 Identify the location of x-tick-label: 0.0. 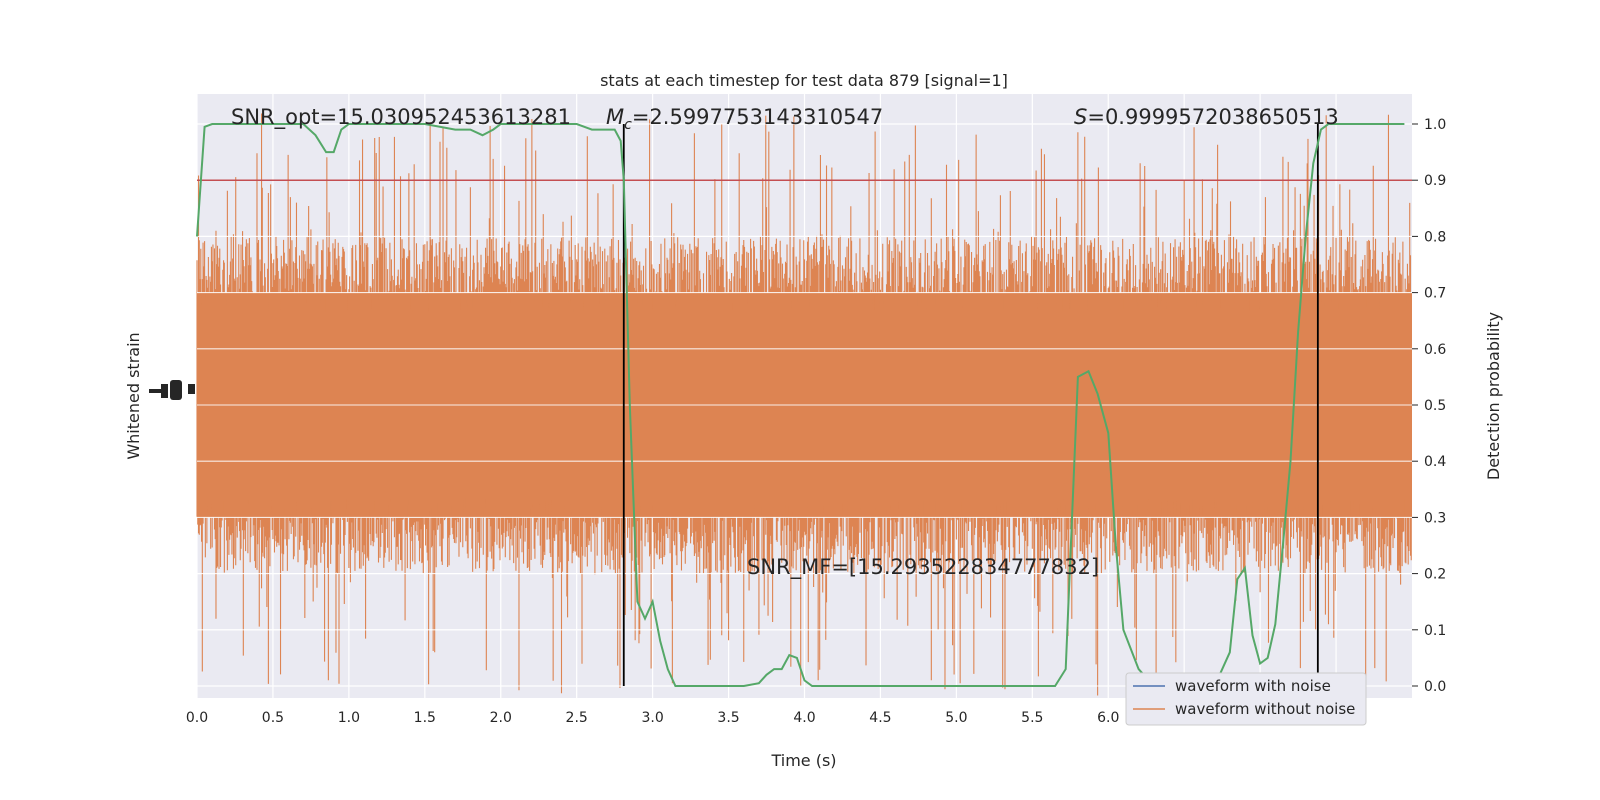
(197, 718).